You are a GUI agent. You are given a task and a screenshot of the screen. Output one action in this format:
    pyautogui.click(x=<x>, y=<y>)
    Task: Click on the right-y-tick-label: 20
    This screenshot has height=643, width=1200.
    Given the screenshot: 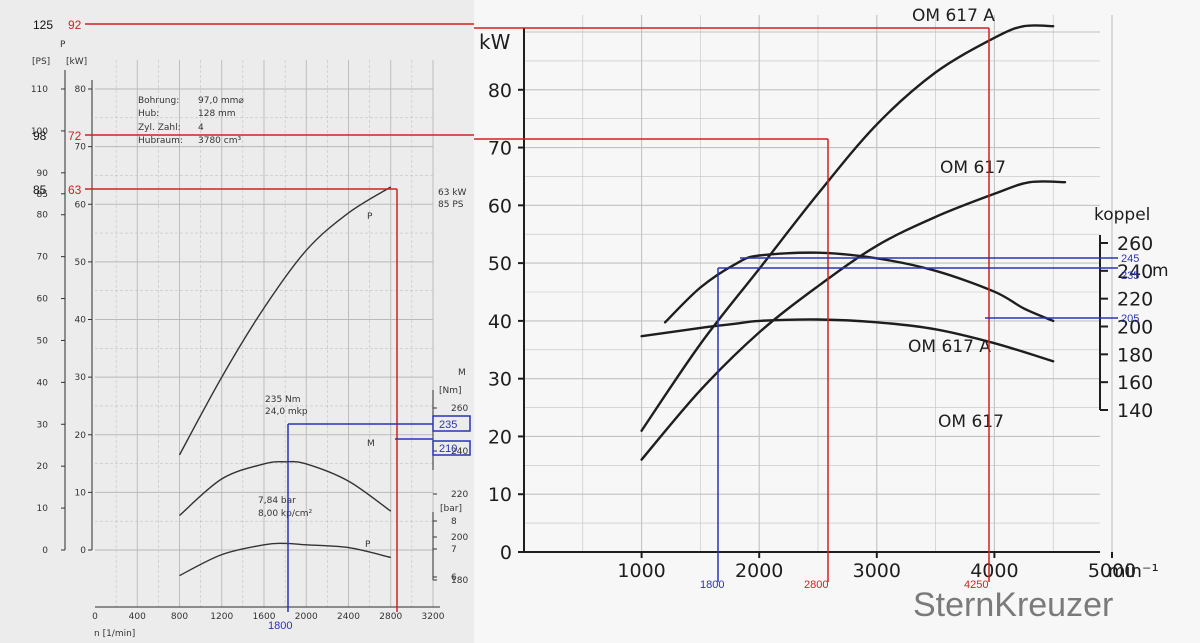 What is the action you would take?
    pyautogui.click(x=500, y=437)
    